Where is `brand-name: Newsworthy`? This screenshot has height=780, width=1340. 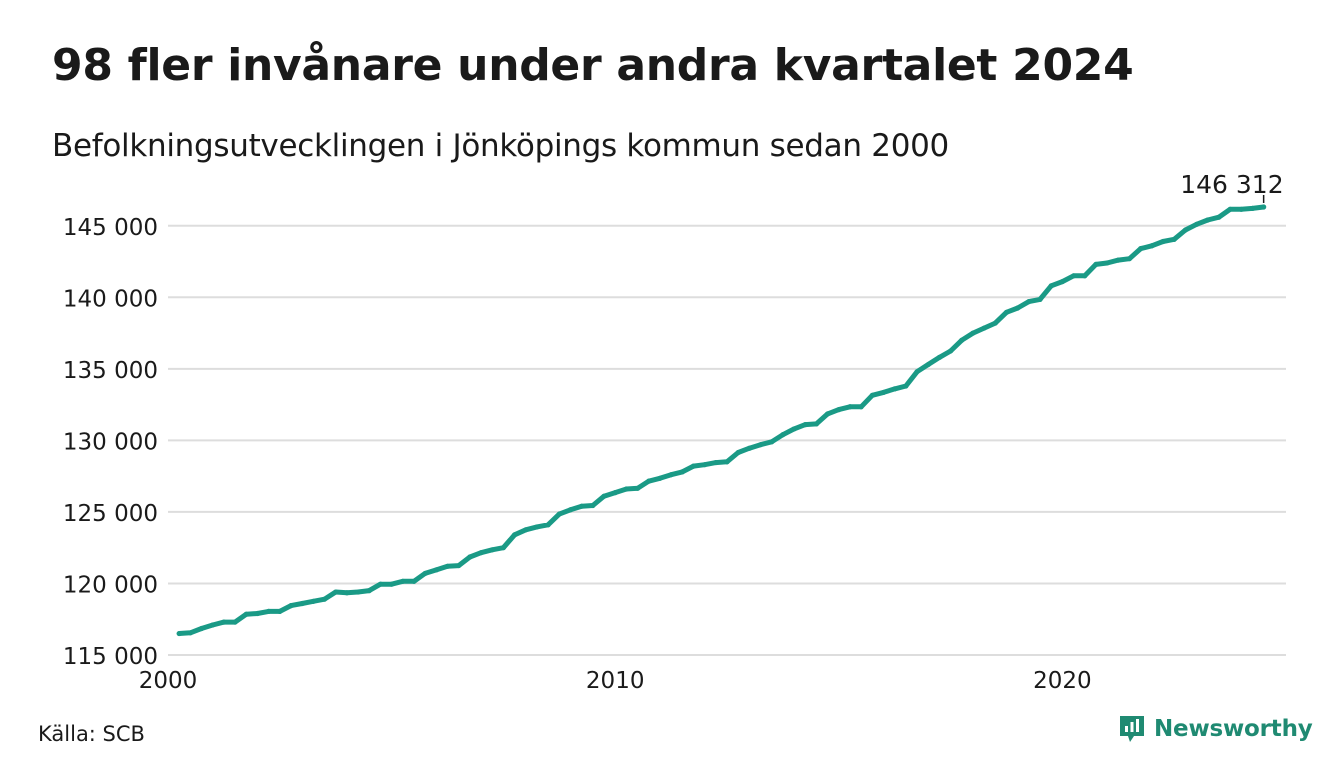 brand-name: Newsworthy is located at coordinates (1233, 729).